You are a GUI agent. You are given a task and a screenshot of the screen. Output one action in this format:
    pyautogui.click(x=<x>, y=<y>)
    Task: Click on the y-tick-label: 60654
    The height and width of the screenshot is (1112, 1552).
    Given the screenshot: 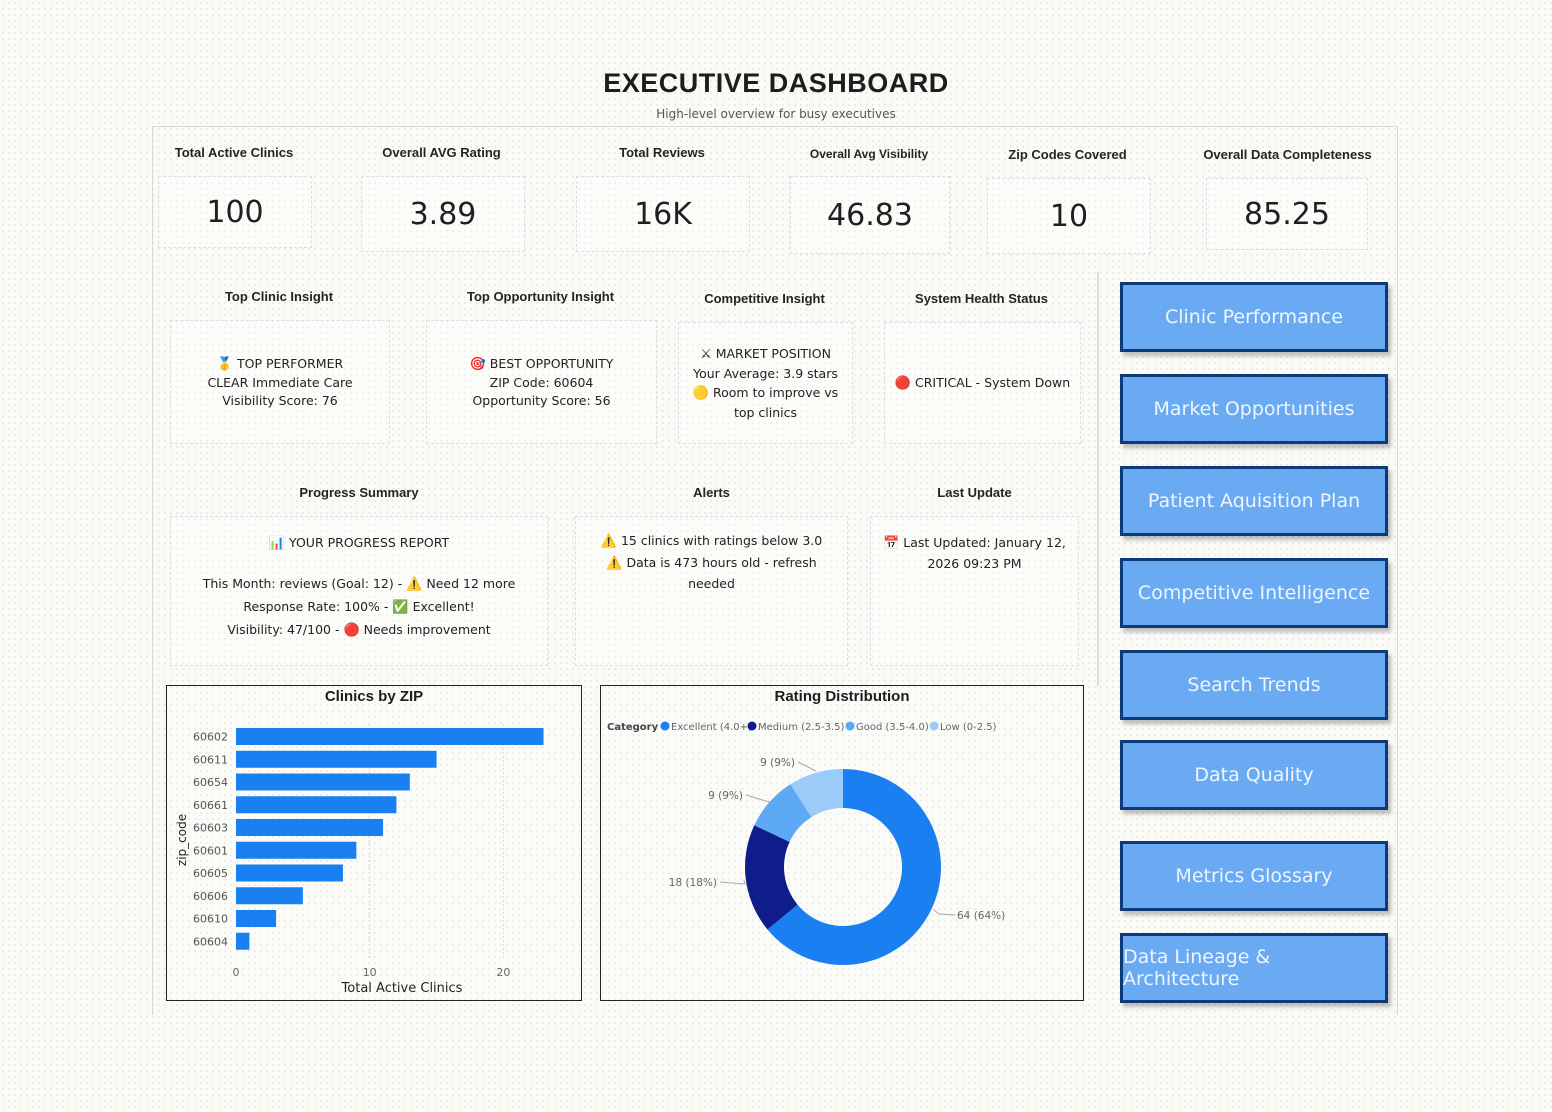 What is the action you would take?
    pyautogui.click(x=210, y=782)
    